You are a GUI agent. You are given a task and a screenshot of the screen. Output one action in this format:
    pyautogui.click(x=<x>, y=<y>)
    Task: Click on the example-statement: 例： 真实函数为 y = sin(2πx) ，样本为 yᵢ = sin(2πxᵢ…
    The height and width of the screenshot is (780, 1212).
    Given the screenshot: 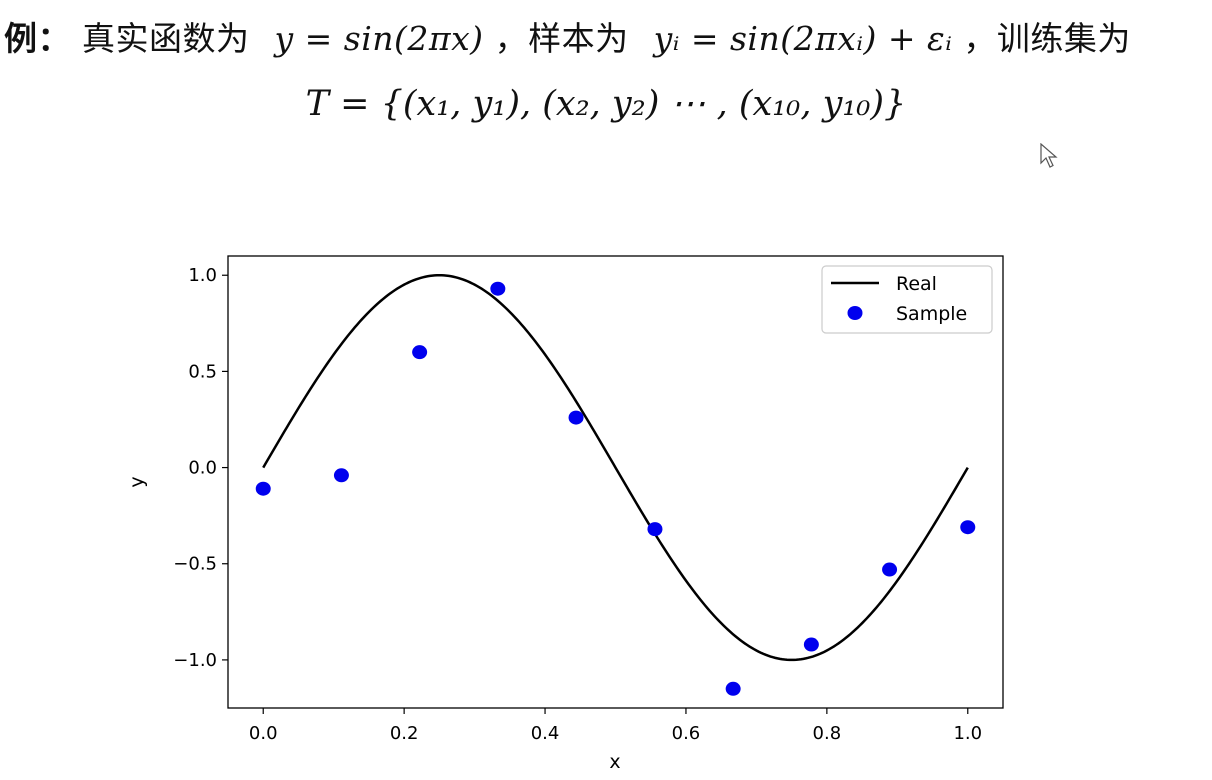 What is the action you would take?
    pyautogui.click(x=604, y=37)
    